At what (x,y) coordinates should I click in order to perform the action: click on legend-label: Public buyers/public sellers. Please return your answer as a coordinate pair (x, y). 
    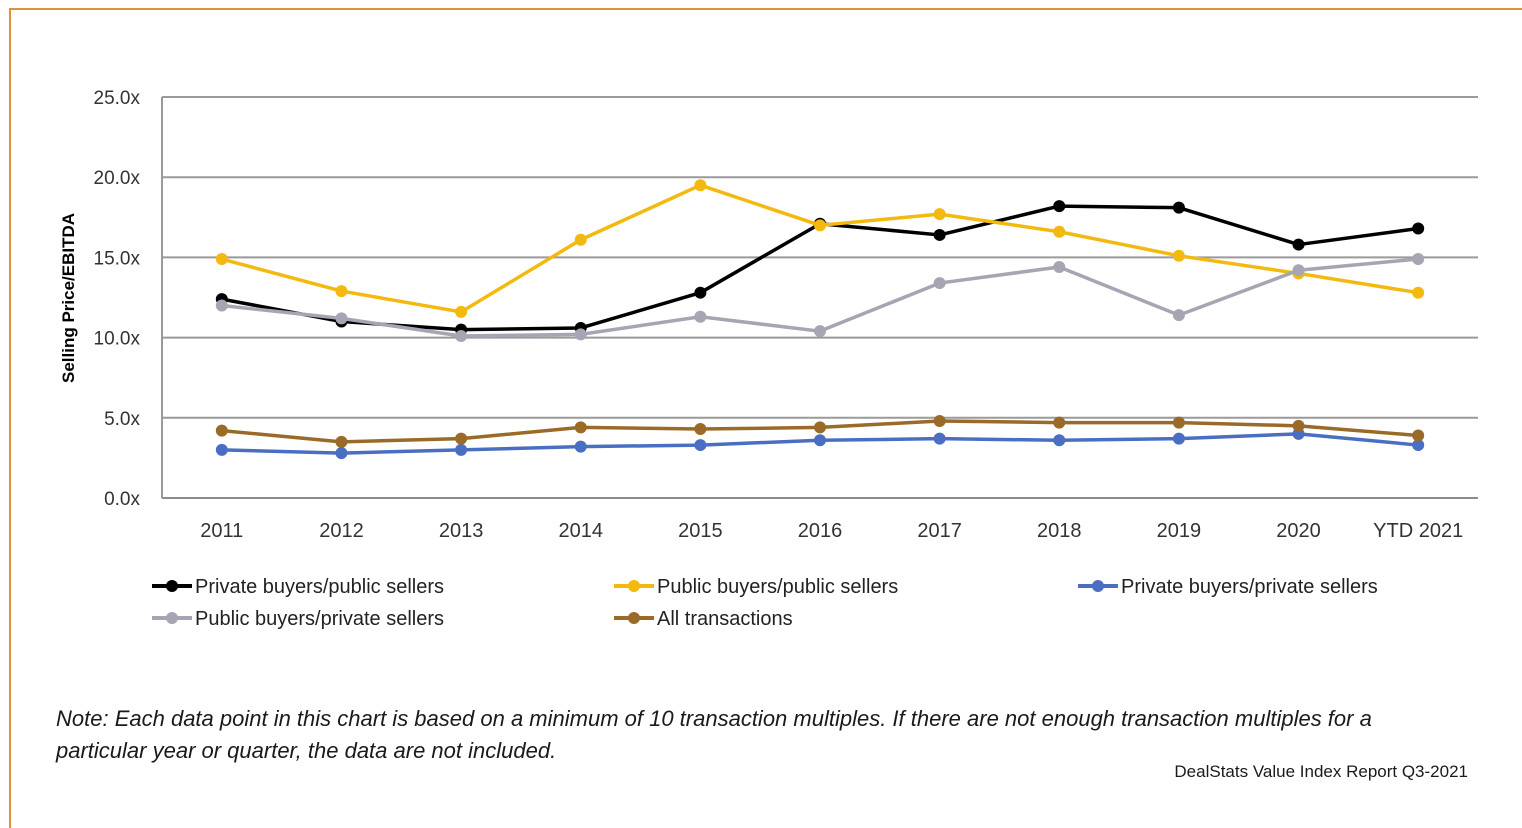
    Looking at the image, I should click on (777, 587).